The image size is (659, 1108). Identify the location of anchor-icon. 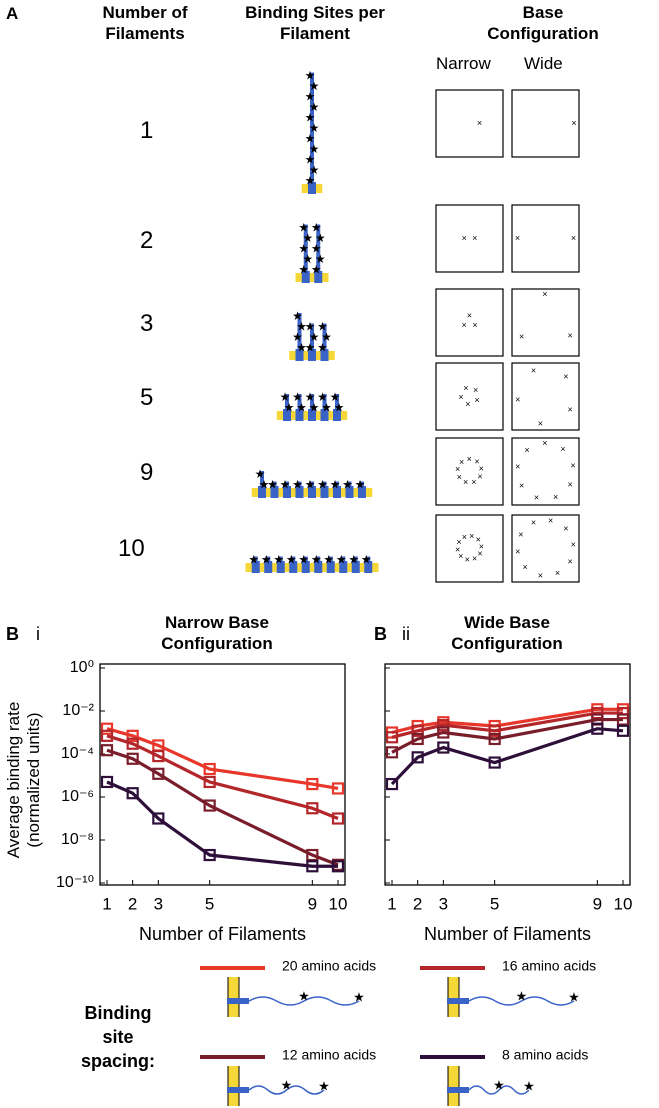
(458, 1001).